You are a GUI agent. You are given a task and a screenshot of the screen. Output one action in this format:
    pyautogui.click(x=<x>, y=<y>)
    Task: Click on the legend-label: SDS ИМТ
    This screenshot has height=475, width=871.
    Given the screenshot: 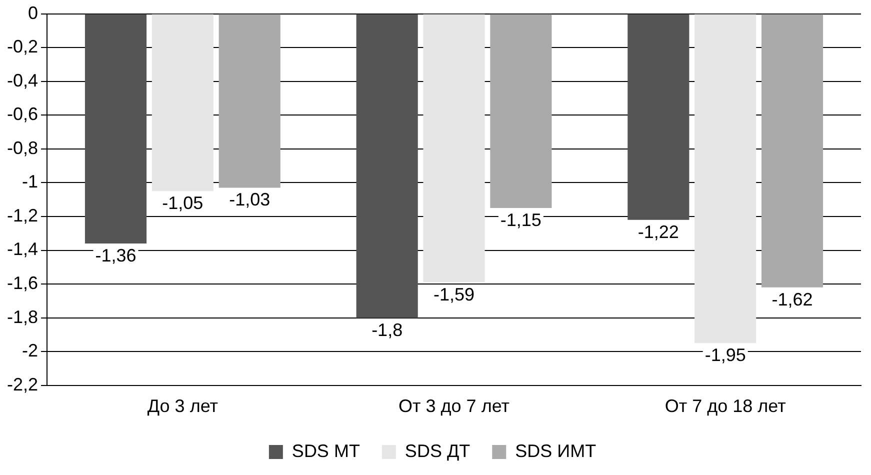 What is the action you would take?
    pyautogui.click(x=555, y=450)
    